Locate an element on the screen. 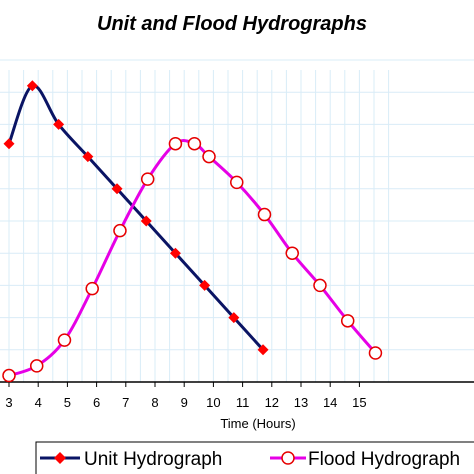 The width and height of the screenshot is (474, 474). x-tick-label-7: 7 is located at coordinates (125, 402).